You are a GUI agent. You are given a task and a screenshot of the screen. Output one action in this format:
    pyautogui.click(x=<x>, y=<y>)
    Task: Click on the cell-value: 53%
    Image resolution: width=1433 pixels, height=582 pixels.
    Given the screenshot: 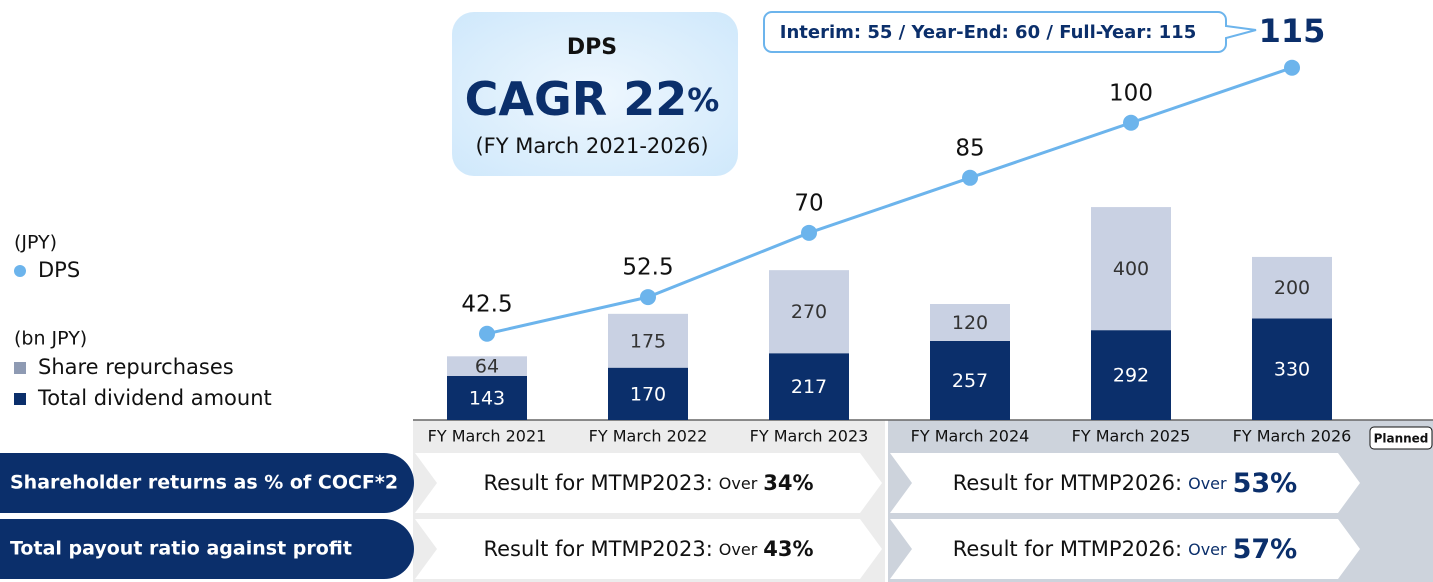 What is the action you would take?
    pyautogui.click(x=1265, y=483)
    